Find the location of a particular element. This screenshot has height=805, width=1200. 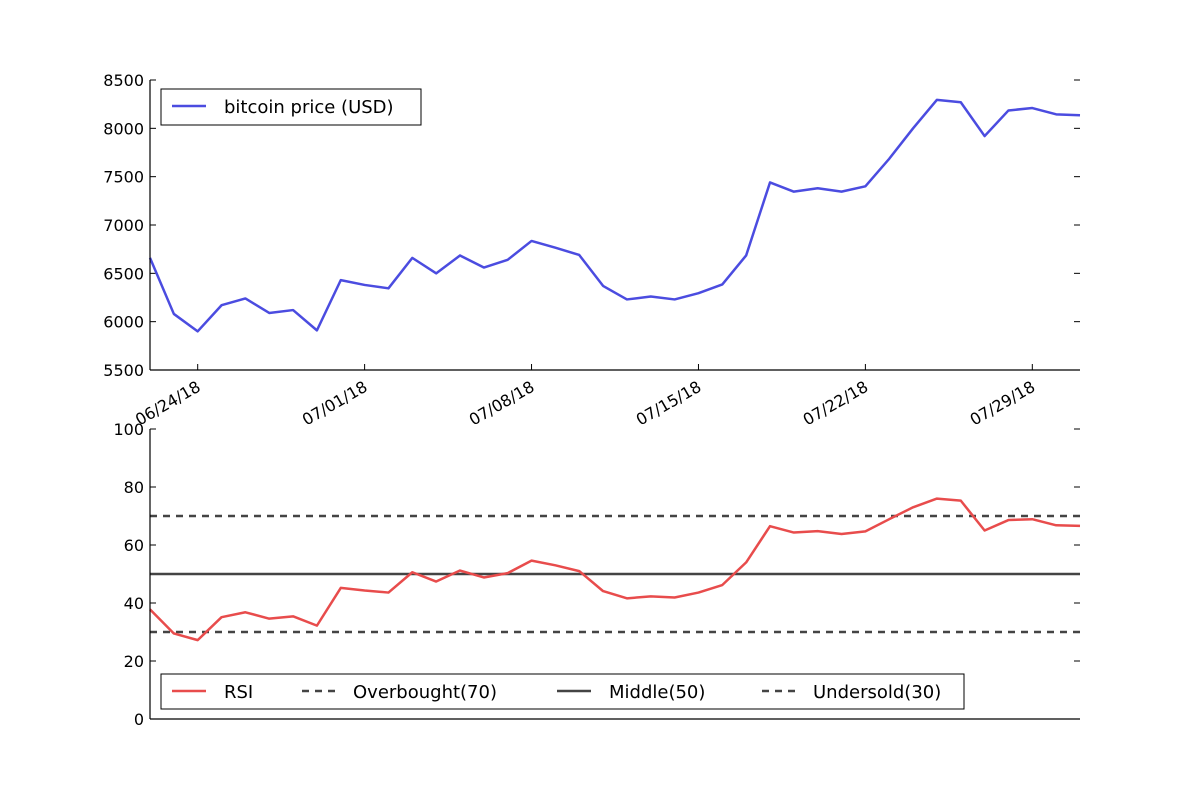

y-tick-label: 100 is located at coordinates (128, 429).